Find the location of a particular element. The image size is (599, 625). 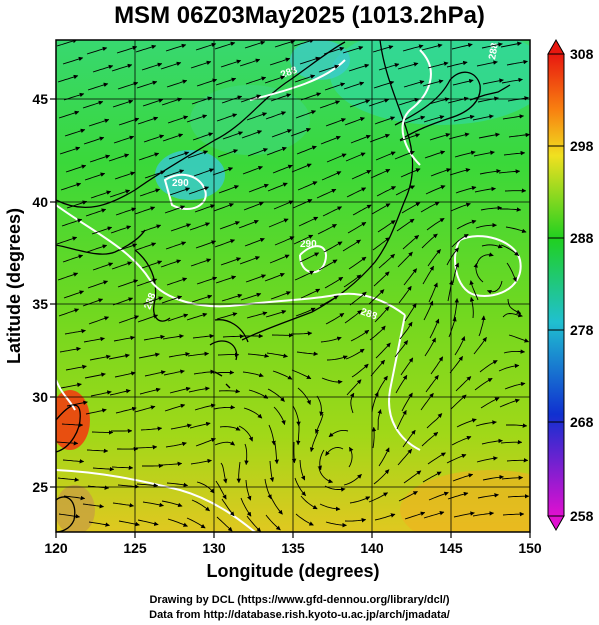

contour-label: 290 is located at coordinates (180, 183).